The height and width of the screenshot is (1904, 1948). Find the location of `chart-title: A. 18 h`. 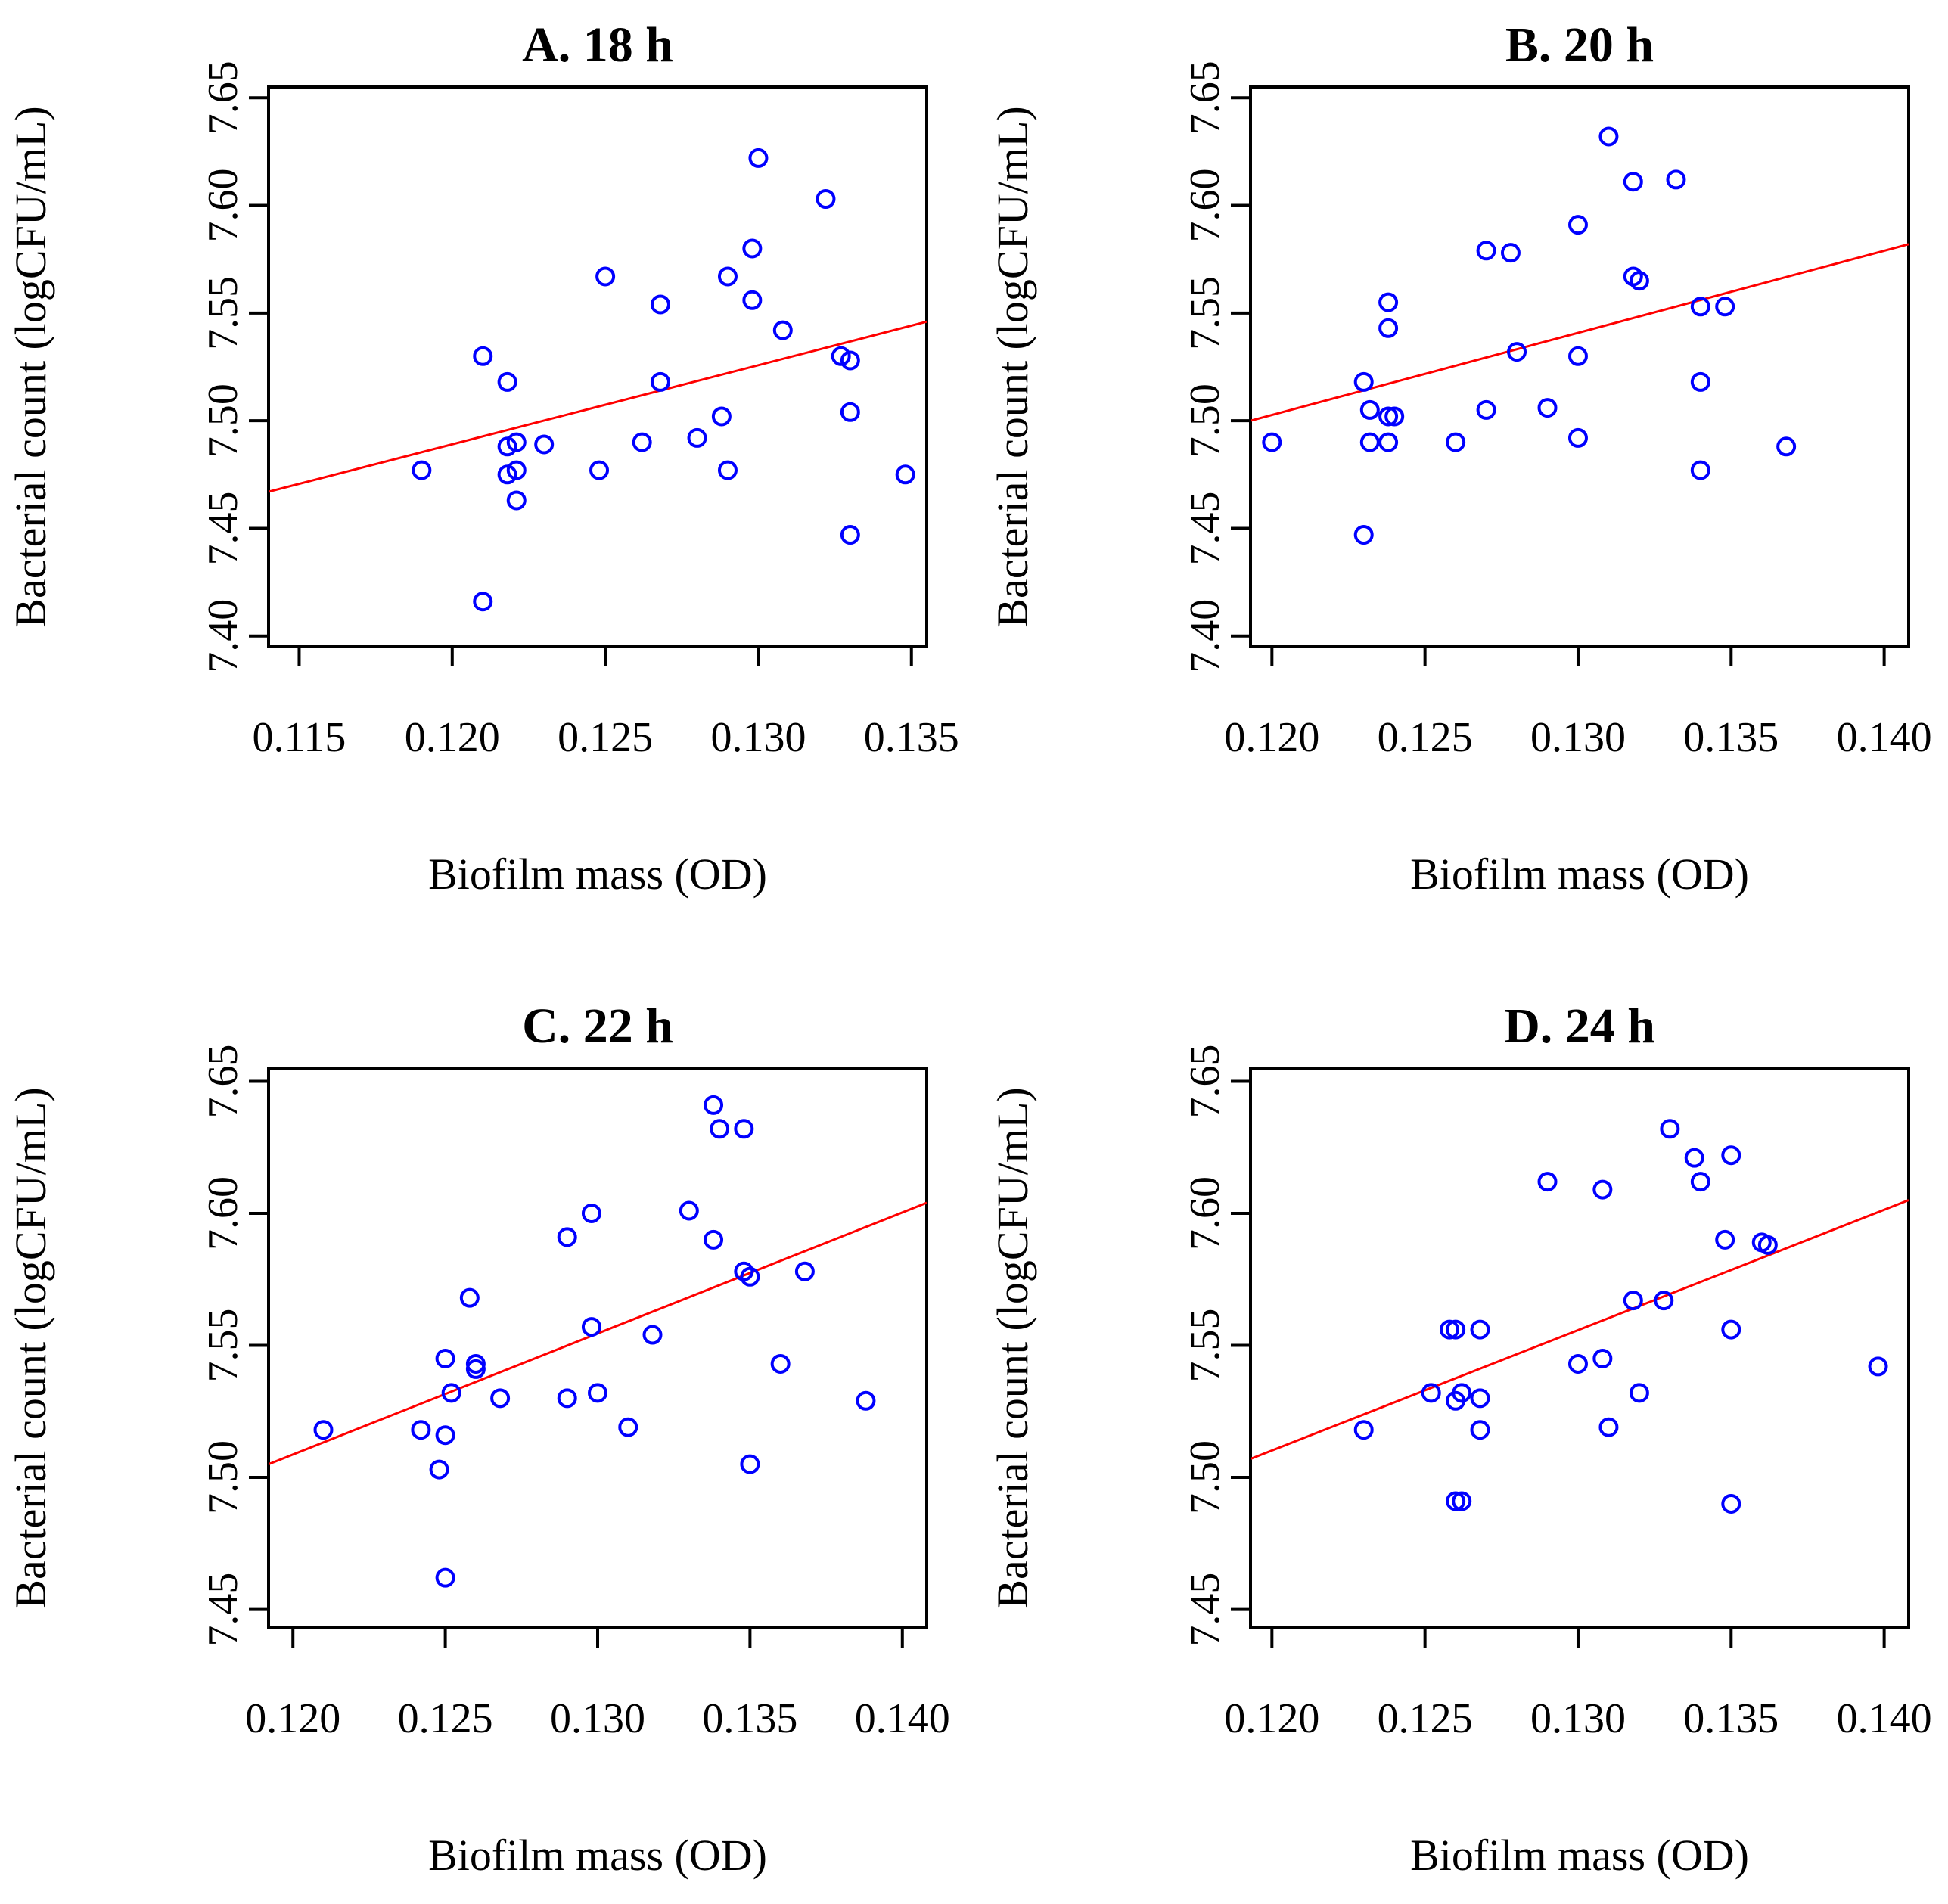

chart-title: A. 18 h is located at coordinates (597, 45).